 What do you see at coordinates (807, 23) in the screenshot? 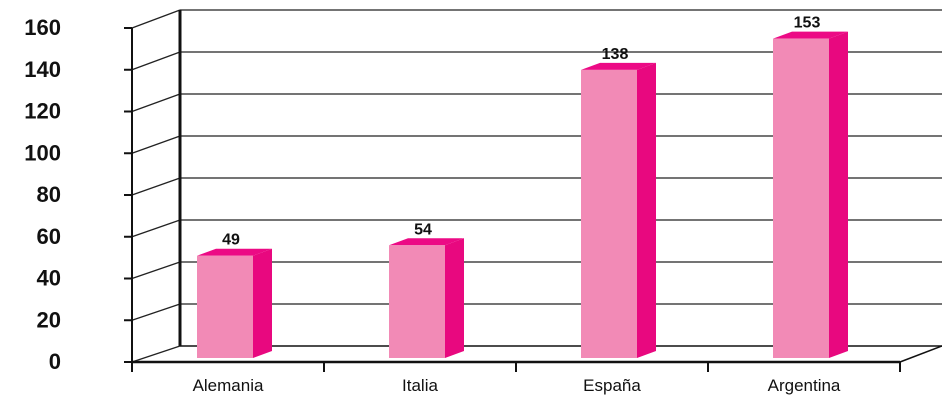
I see `bar-data-label: 153` at bounding box center [807, 23].